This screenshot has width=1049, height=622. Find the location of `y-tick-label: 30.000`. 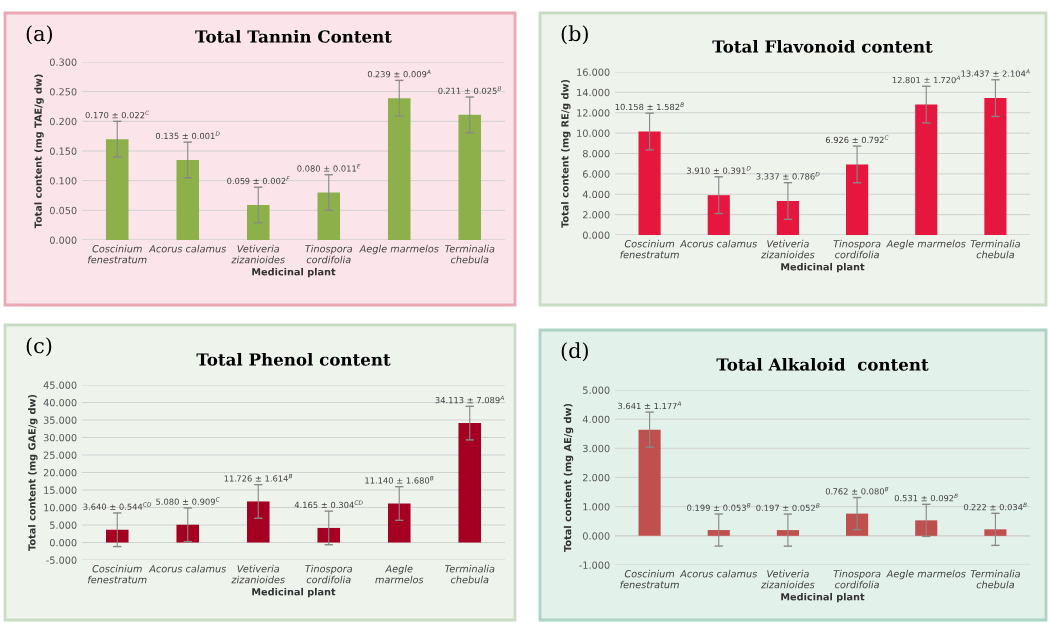

y-tick-label: 30.000 is located at coordinates (60, 437).